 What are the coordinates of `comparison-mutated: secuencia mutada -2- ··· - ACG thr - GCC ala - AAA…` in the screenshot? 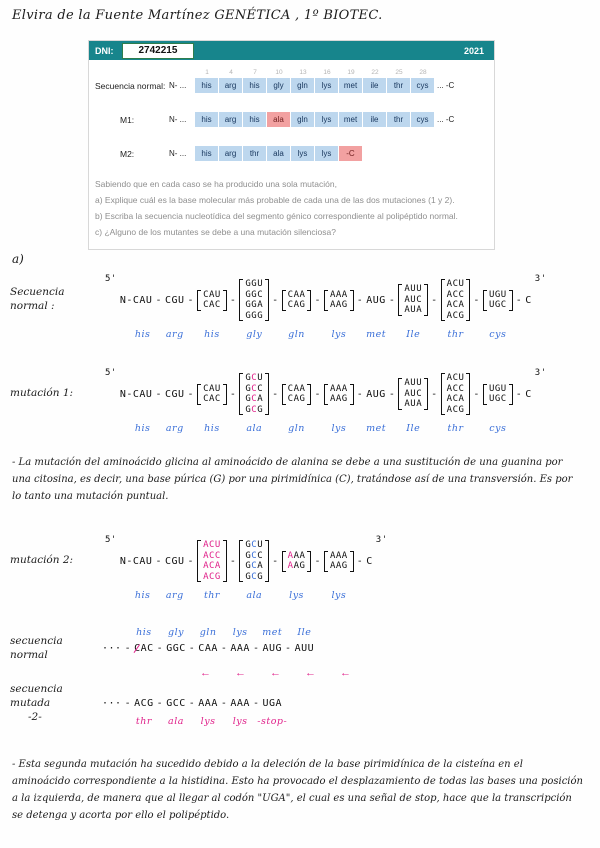 It's located at (305, 705).